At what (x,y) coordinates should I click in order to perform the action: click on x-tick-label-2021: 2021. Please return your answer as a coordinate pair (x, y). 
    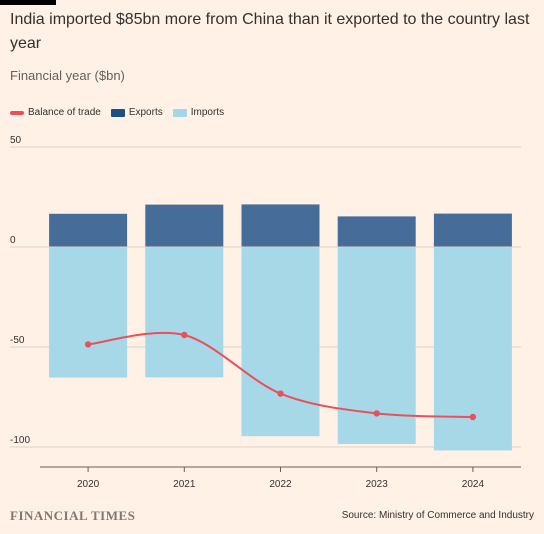
    Looking at the image, I should click on (184, 484).